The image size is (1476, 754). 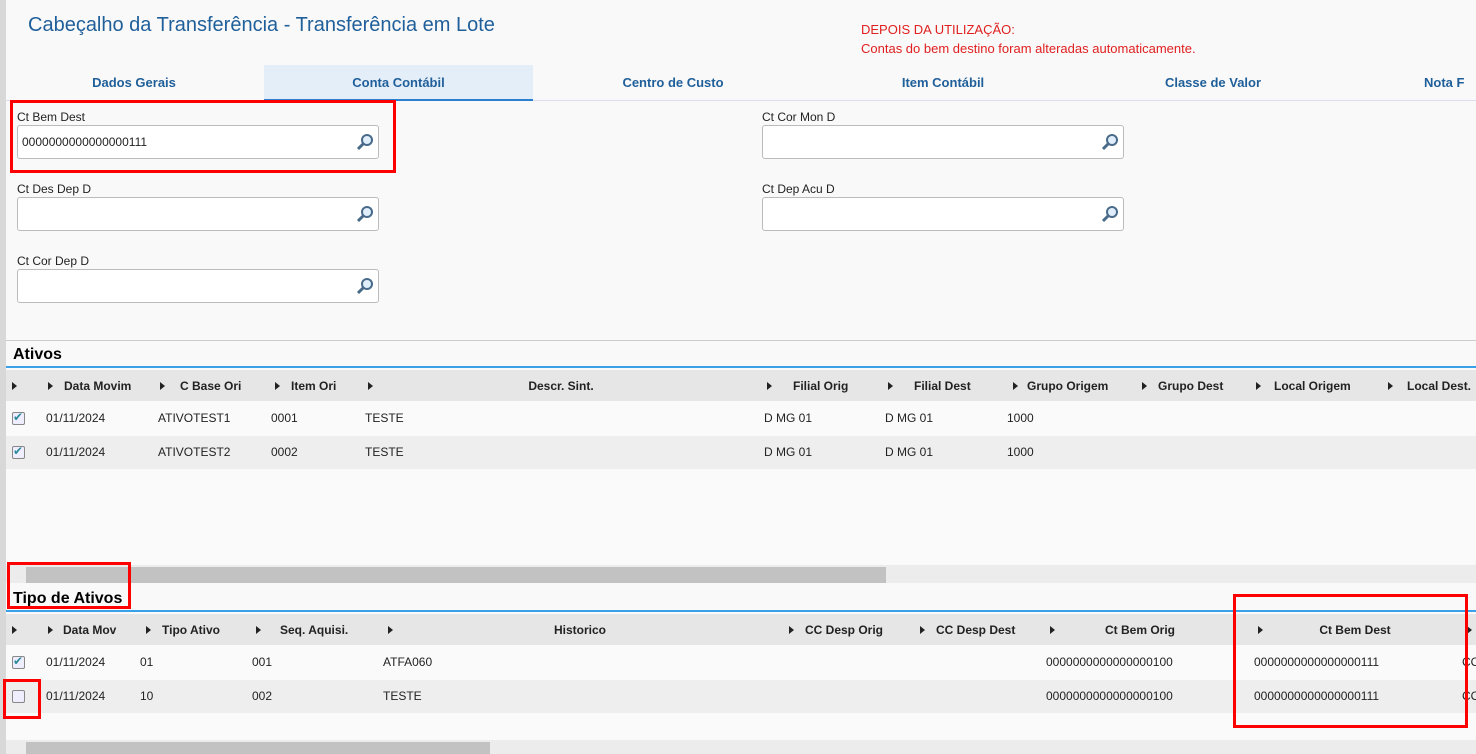 I want to click on ct-bem-dest-value: 0000000000000000111, so click(x=85, y=142).